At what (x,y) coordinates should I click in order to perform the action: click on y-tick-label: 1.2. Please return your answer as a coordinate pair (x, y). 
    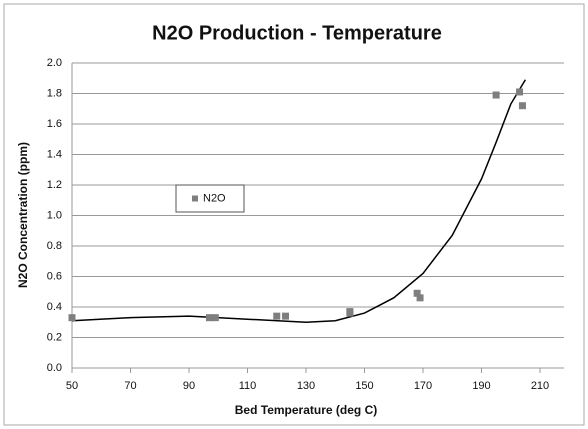
    Looking at the image, I should click on (54, 185).